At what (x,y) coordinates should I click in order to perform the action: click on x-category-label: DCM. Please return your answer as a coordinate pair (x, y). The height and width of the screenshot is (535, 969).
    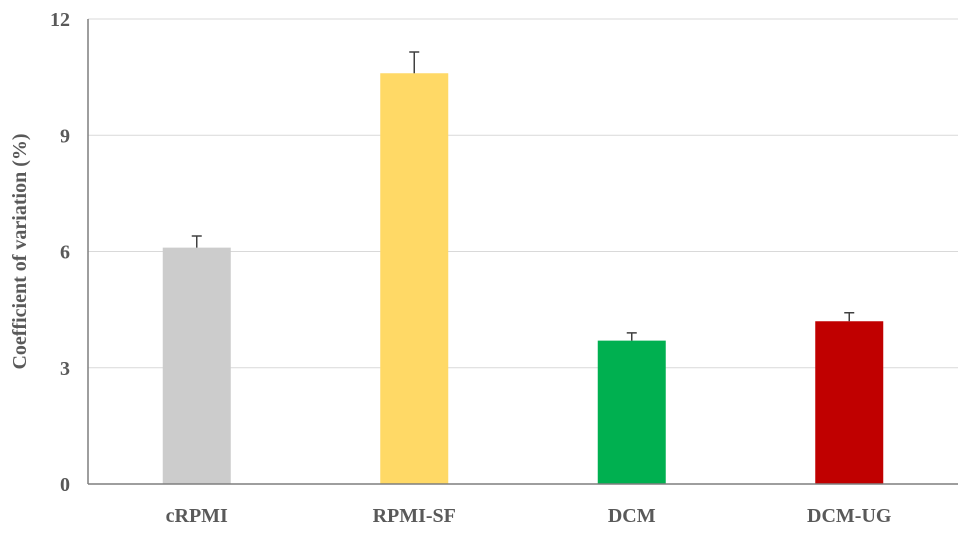
    Looking at the image, I should click on (632, 516).